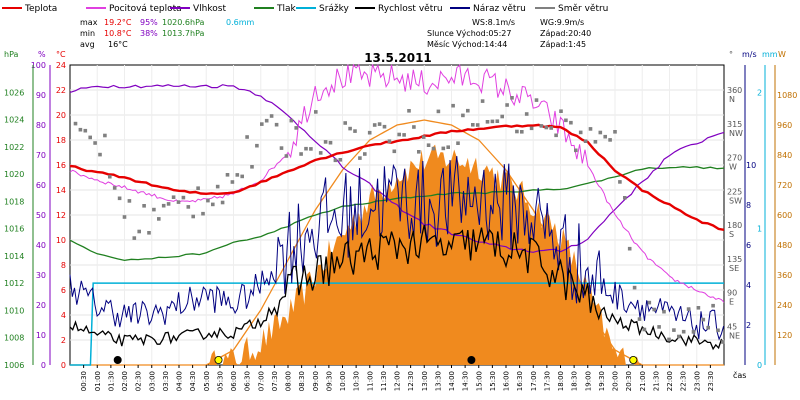 Image resolution: width=800 pixels, height=400 pixels. Describe the element at coordinates (563, 44) in the screenshot. I see `info-moon-set: Západ:1:45` at that location.